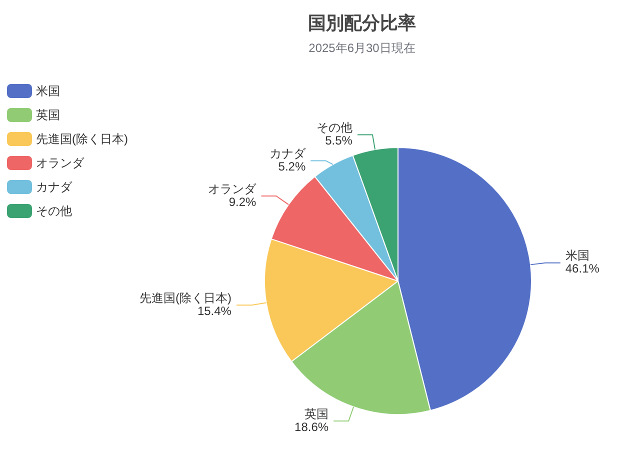  What do you see at coordinates (292, 167) in the screenshot?
I see `data-label: 5.2%` at bounding box center [292, 167].